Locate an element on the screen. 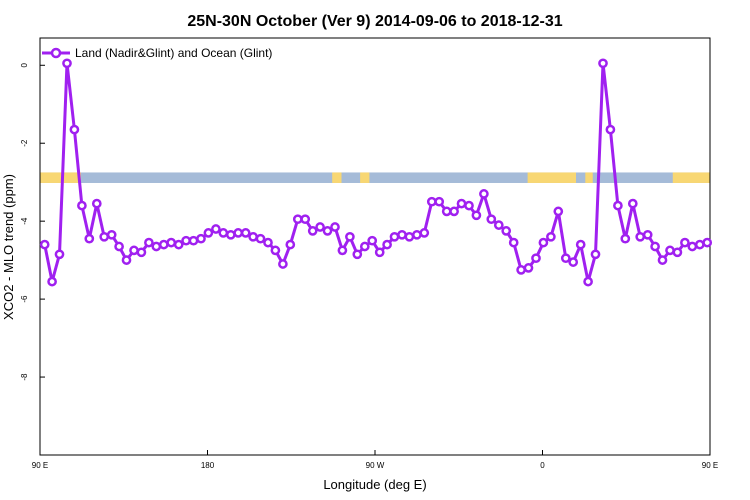 The image size is (750, 500). y-tick-label: -8 is located at coordinates (24, 377).